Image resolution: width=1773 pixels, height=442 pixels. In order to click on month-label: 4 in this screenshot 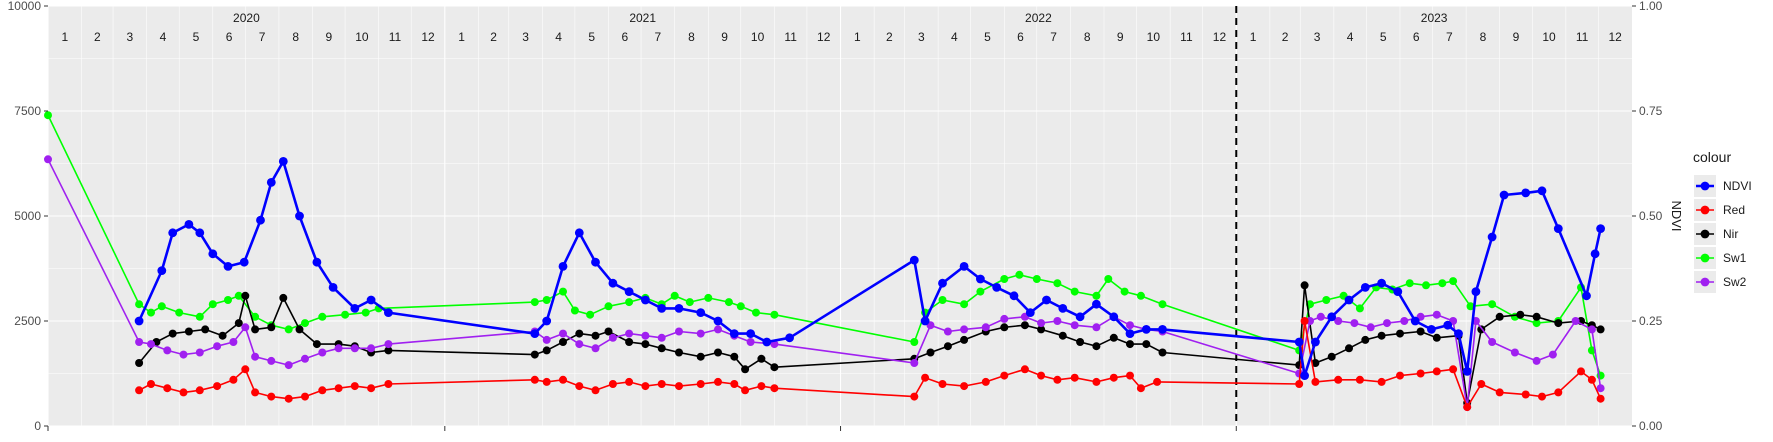, I will do `click(954, 37)`.